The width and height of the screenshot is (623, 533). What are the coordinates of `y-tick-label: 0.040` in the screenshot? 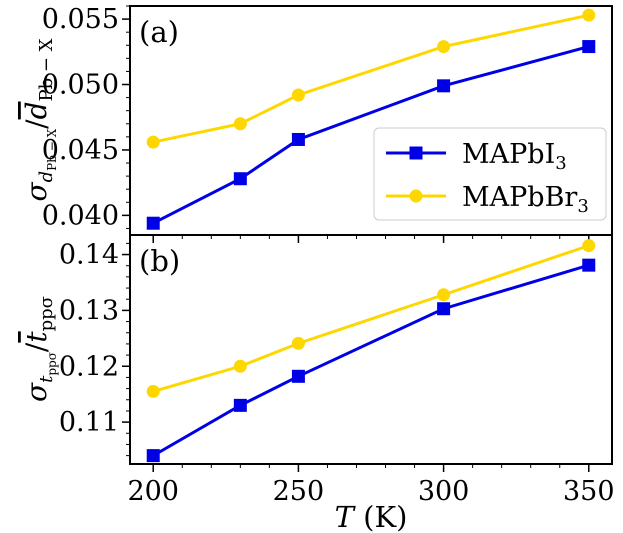 It's located at (80, 215).